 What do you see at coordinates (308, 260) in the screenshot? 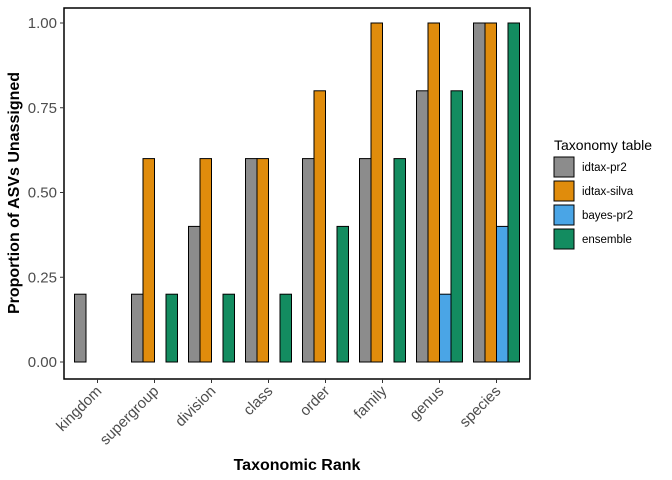
I see `bar-idtax-pr2-order` at bounding box center [308, 260].